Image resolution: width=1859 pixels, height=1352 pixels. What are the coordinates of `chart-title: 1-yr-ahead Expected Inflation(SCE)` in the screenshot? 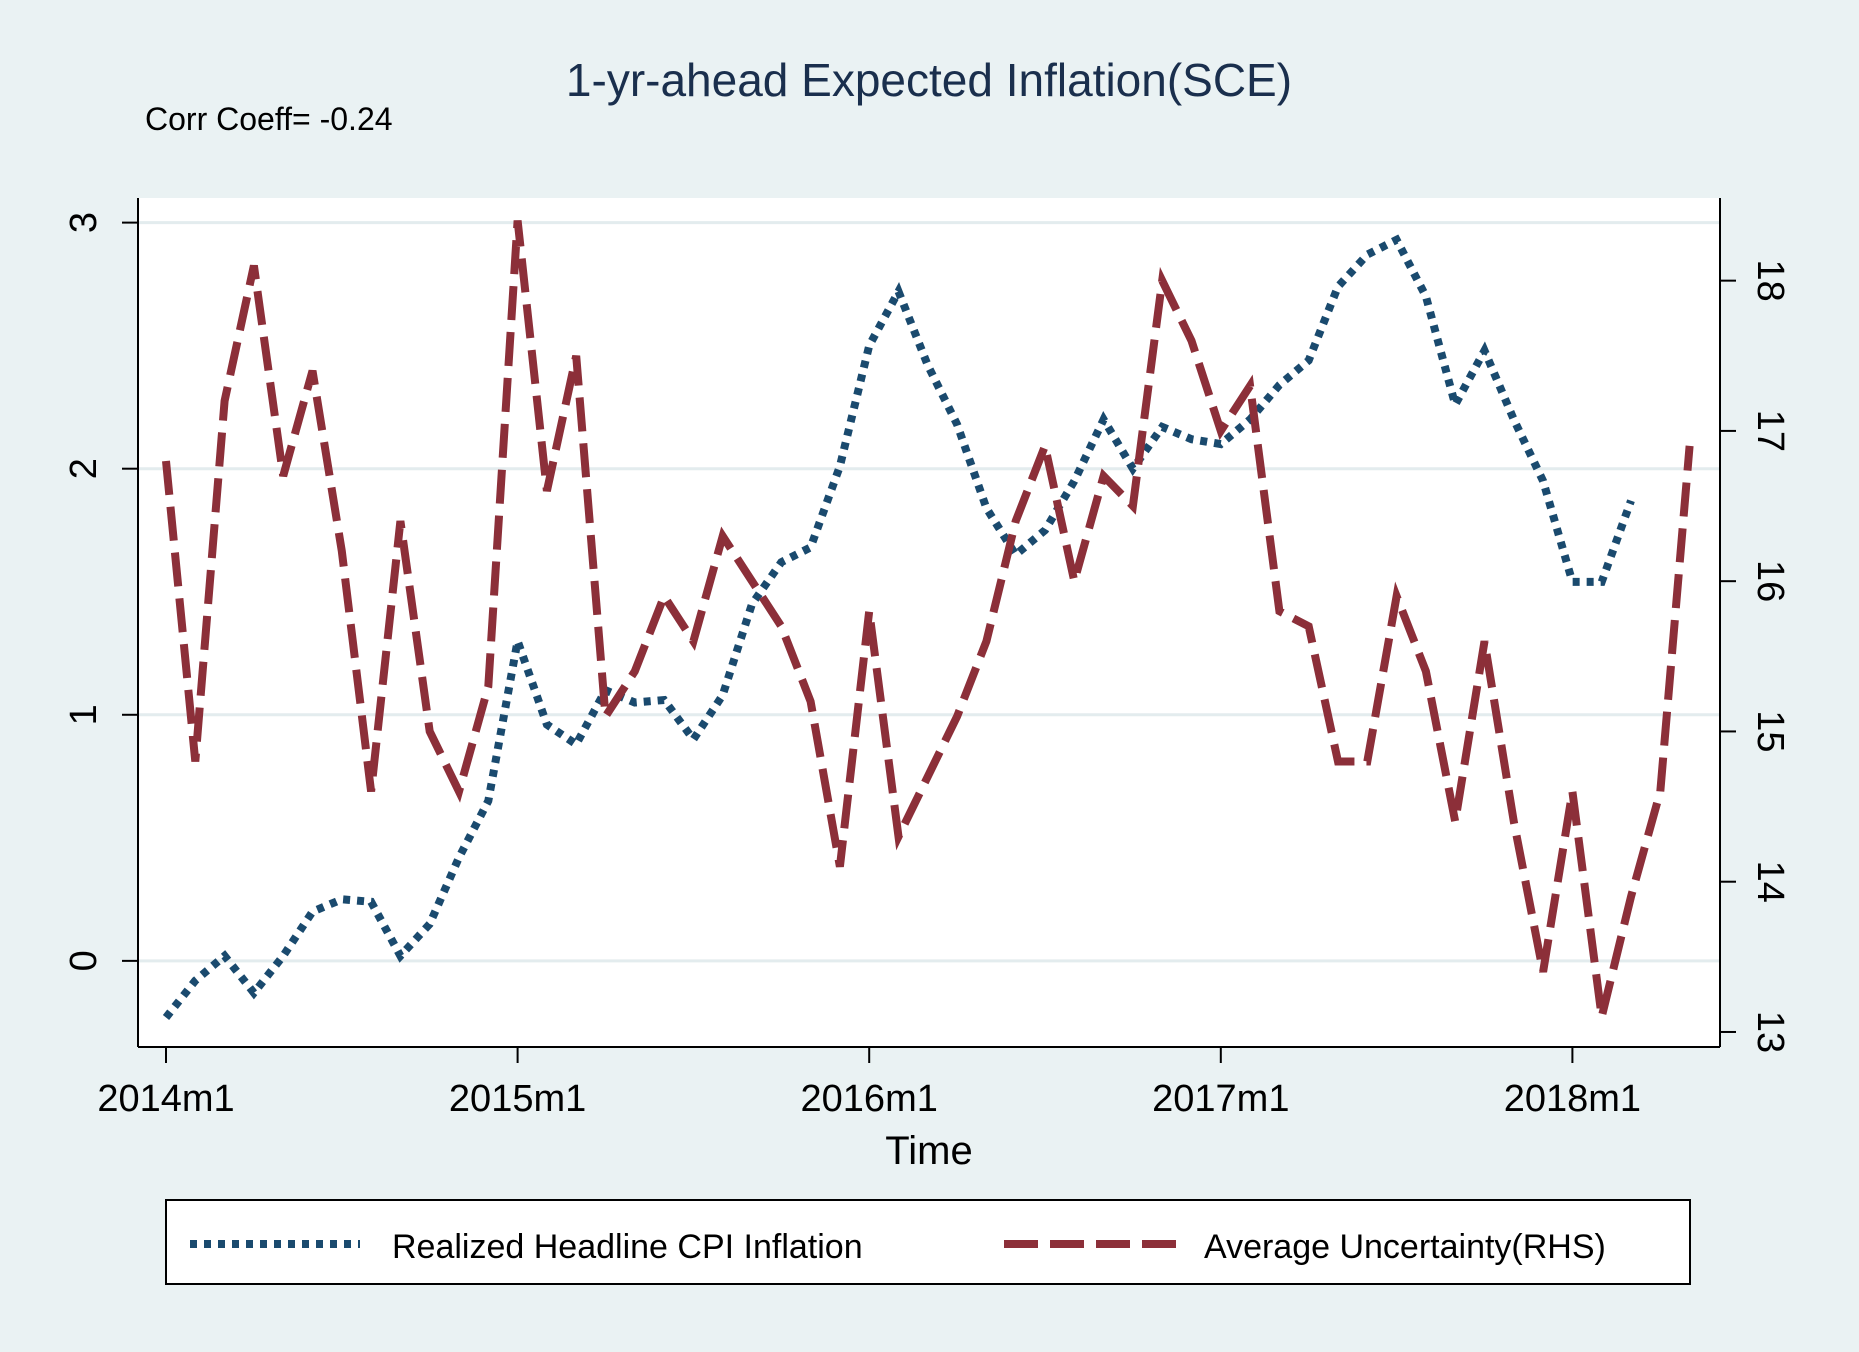 It's located at (929, 80).